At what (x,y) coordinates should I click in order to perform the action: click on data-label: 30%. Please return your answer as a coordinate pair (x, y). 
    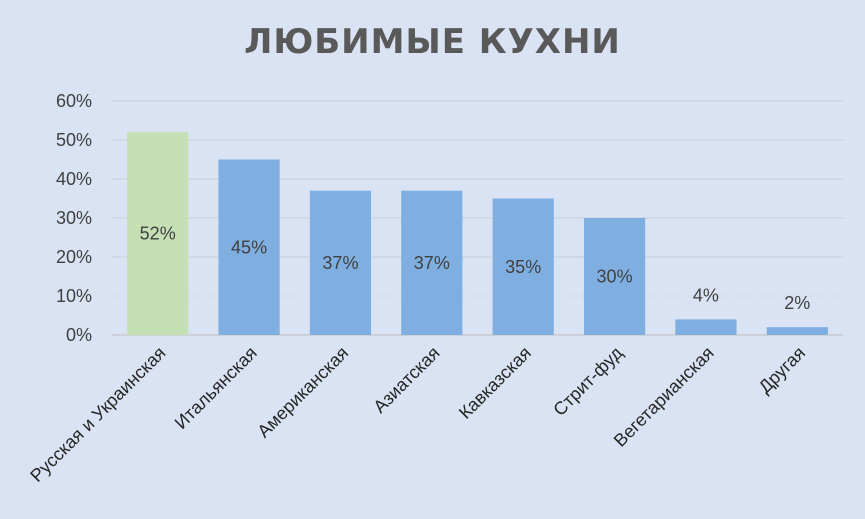
    Looking at the image, I should click on (615, 277).